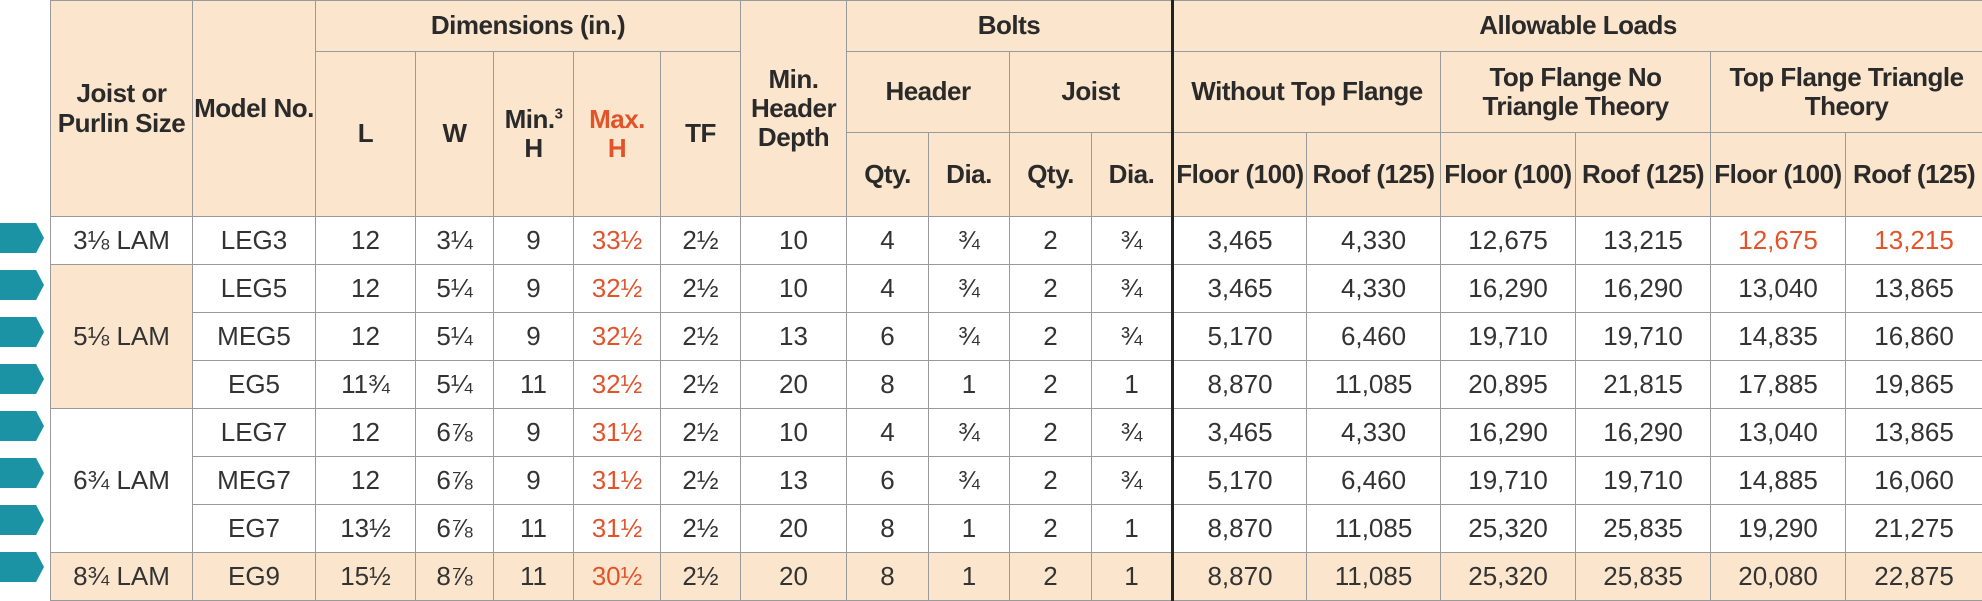 The width and height of the screenshot is (1982, 601). What do you see at coordinates (701, 134) in the screenshot?
I see `header-tf: TF` at bounding box center [701, 134].